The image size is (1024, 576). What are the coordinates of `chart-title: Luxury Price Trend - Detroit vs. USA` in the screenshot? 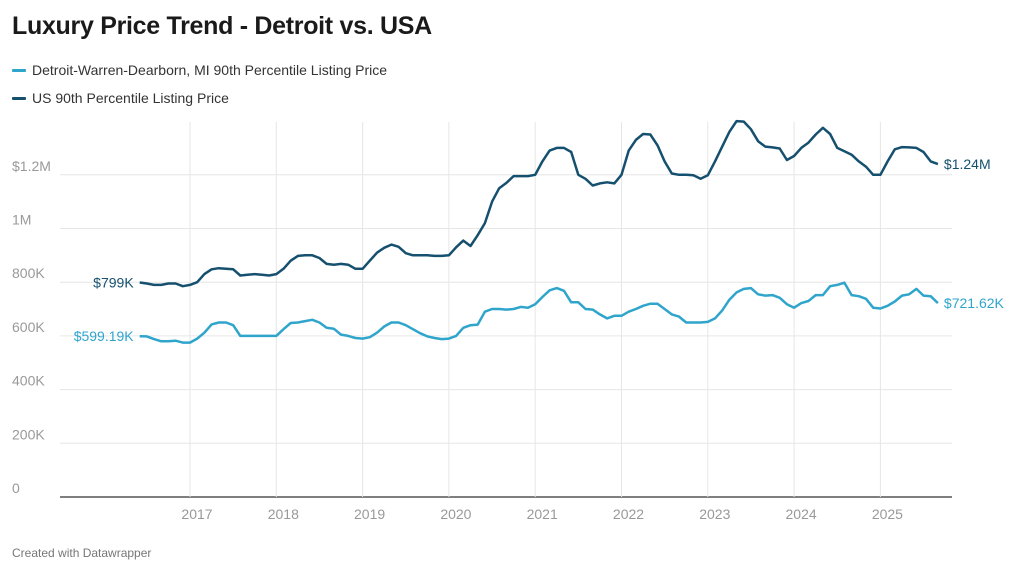 It's located at (222, 26).